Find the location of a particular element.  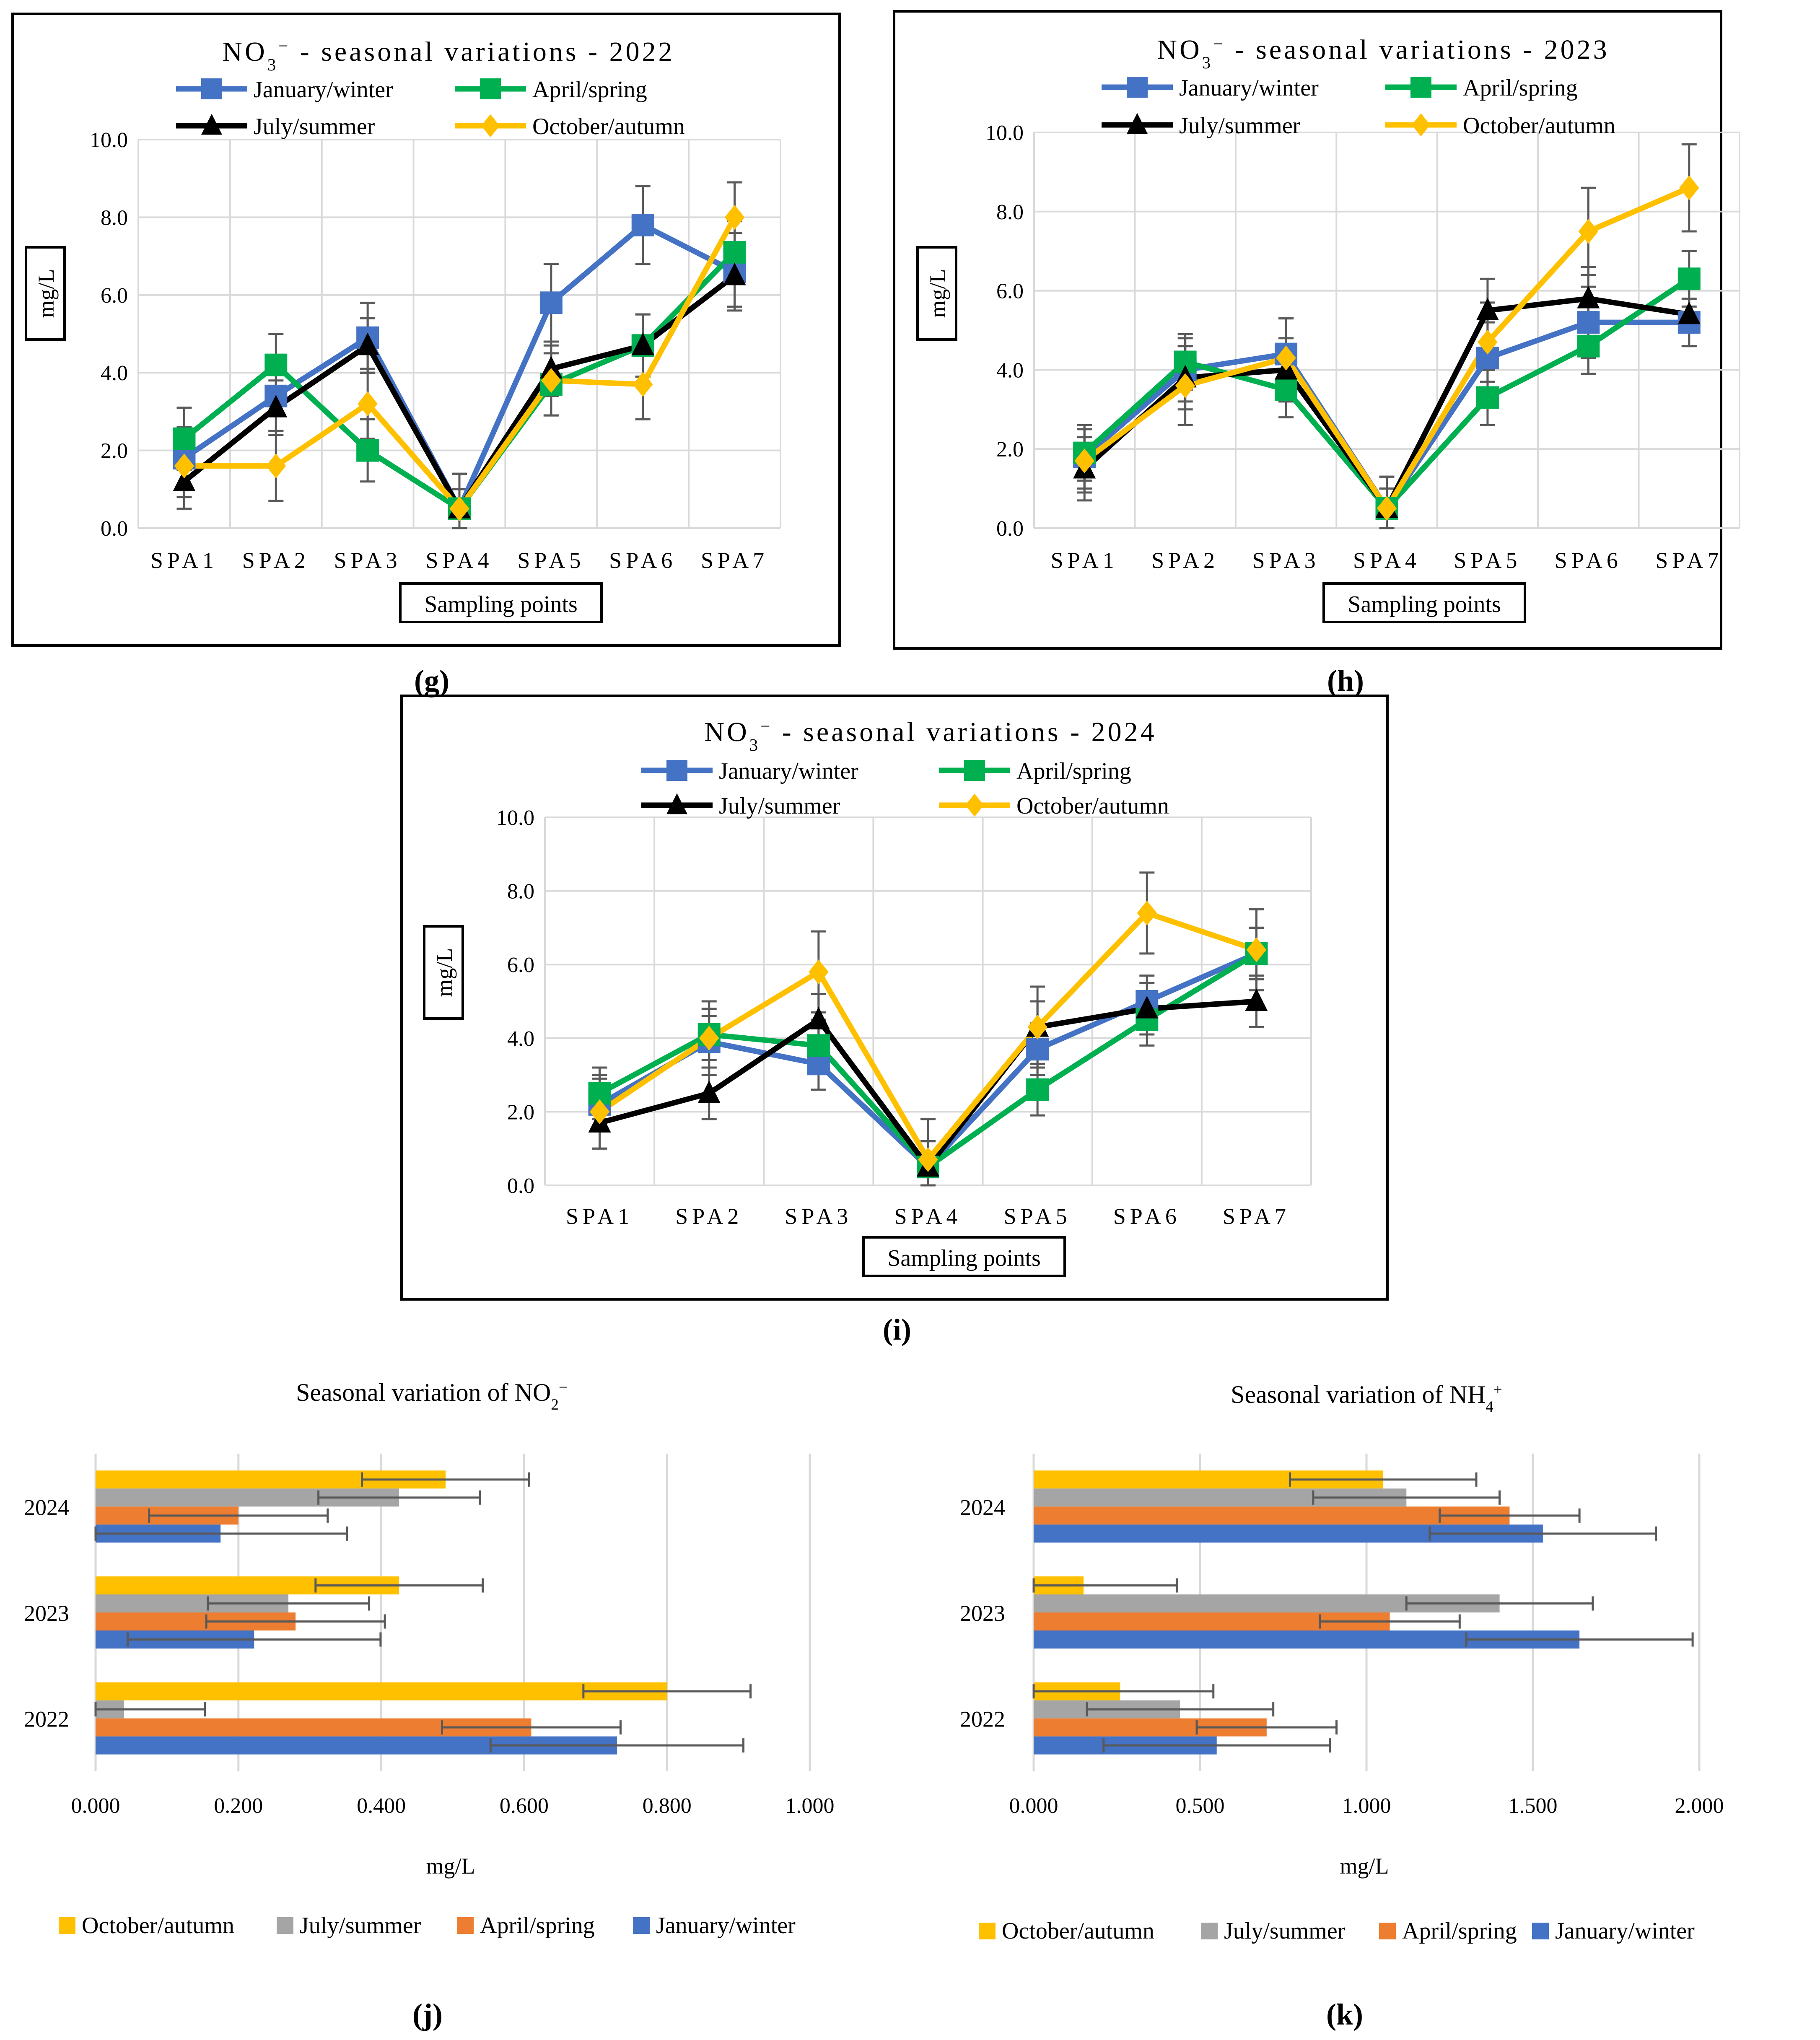

panel-label-j: (j) is located at coordinates (427, 2015).